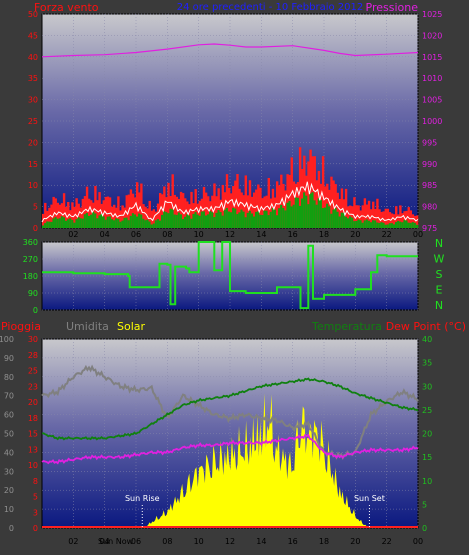  Describe the element at coordinates (429, 142) in the screenshot. I see `pressure-tick-label: 995` at that location.